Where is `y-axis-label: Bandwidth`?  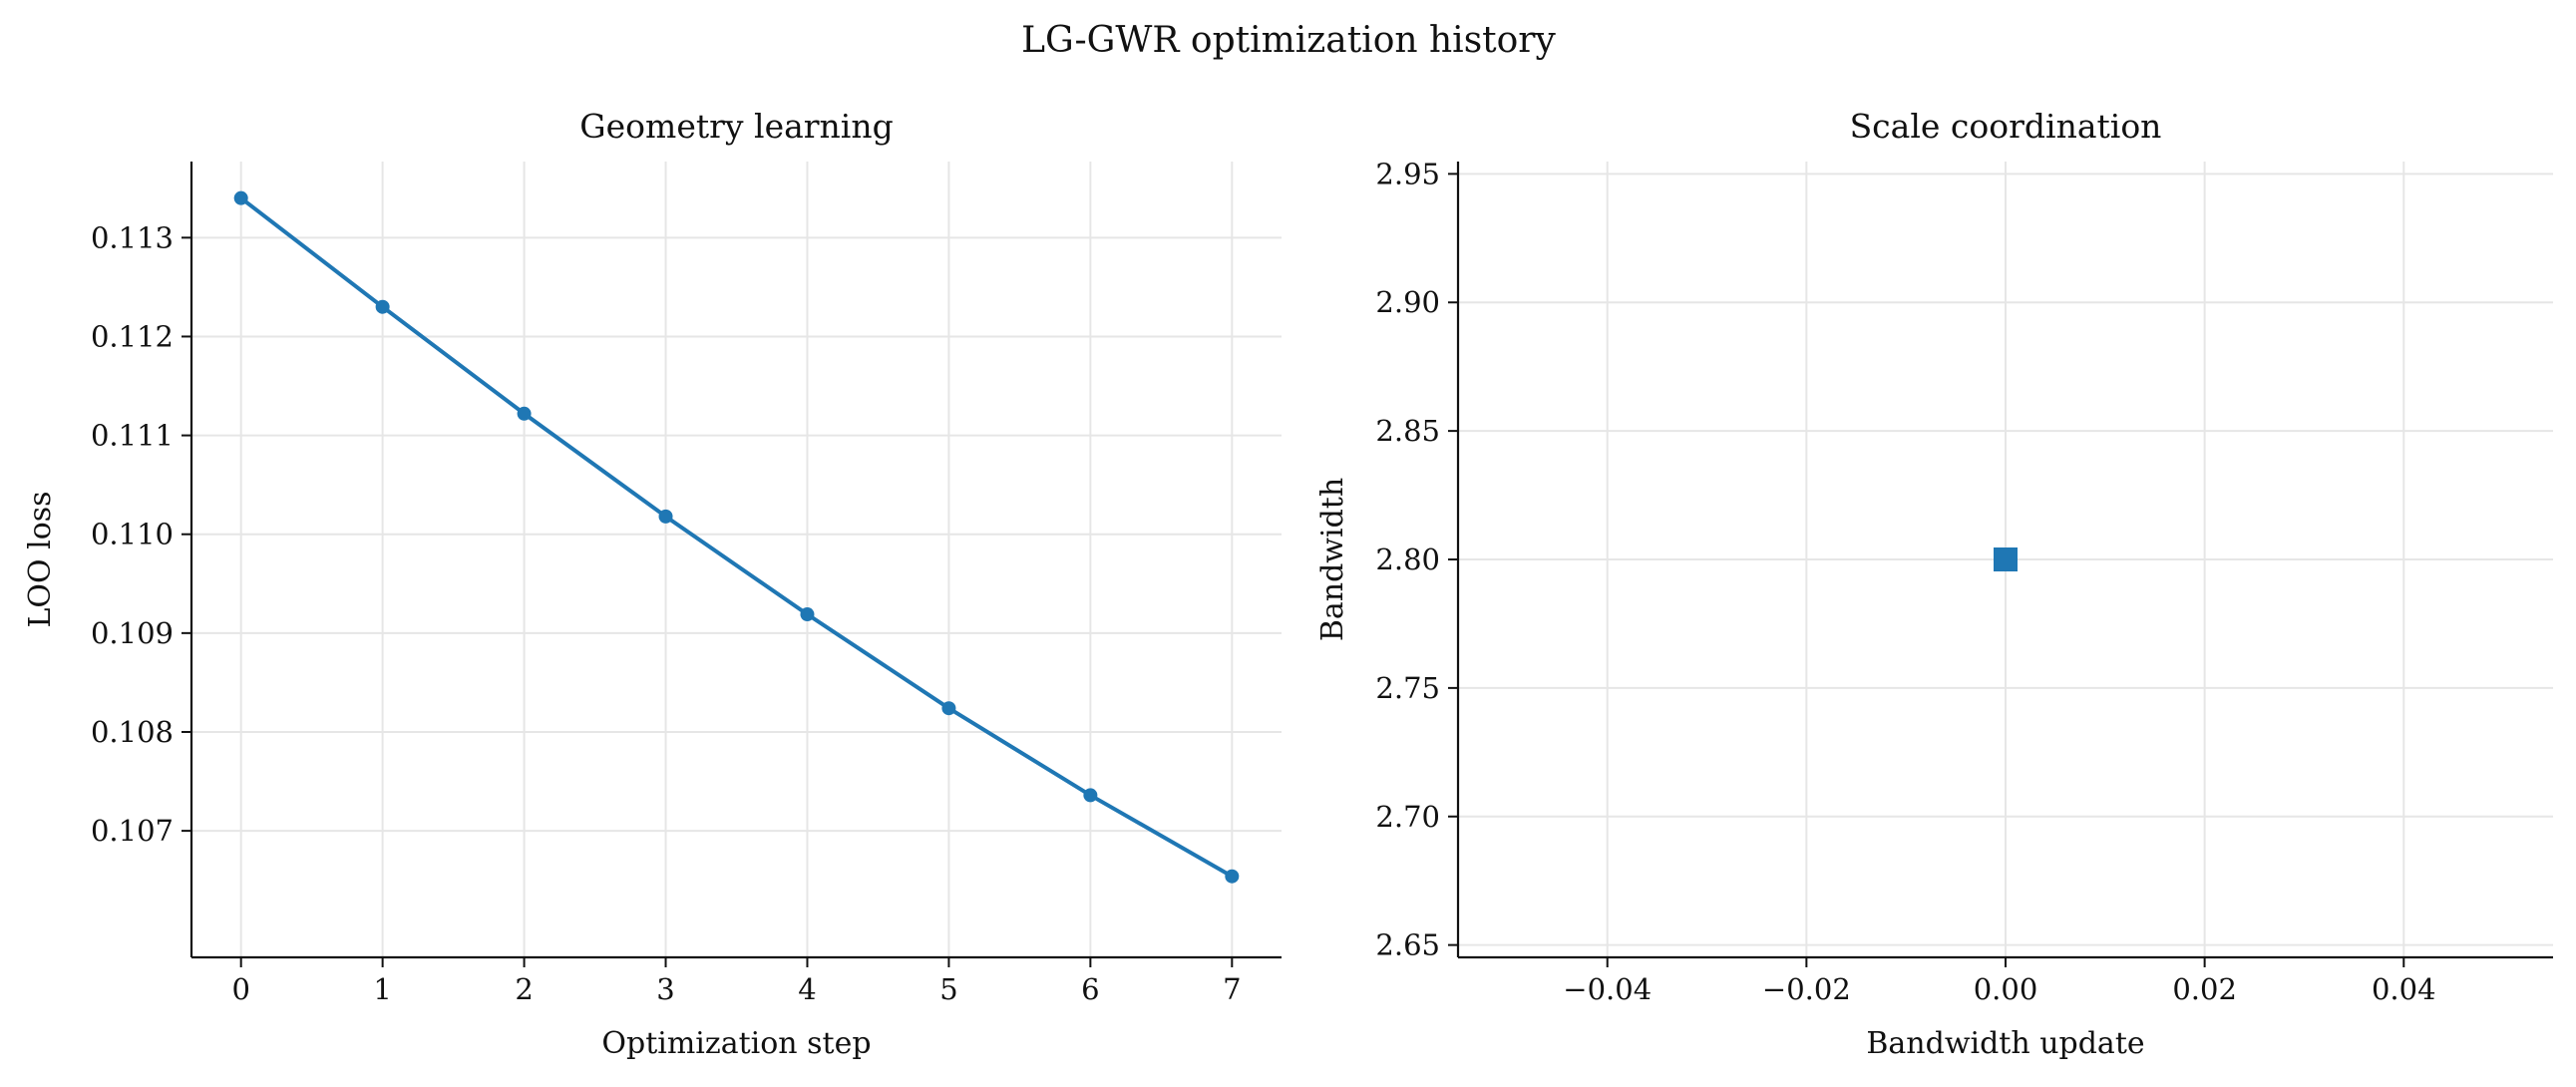 y-axis-label: Bandwidth is located at coordinates (1332, 559).